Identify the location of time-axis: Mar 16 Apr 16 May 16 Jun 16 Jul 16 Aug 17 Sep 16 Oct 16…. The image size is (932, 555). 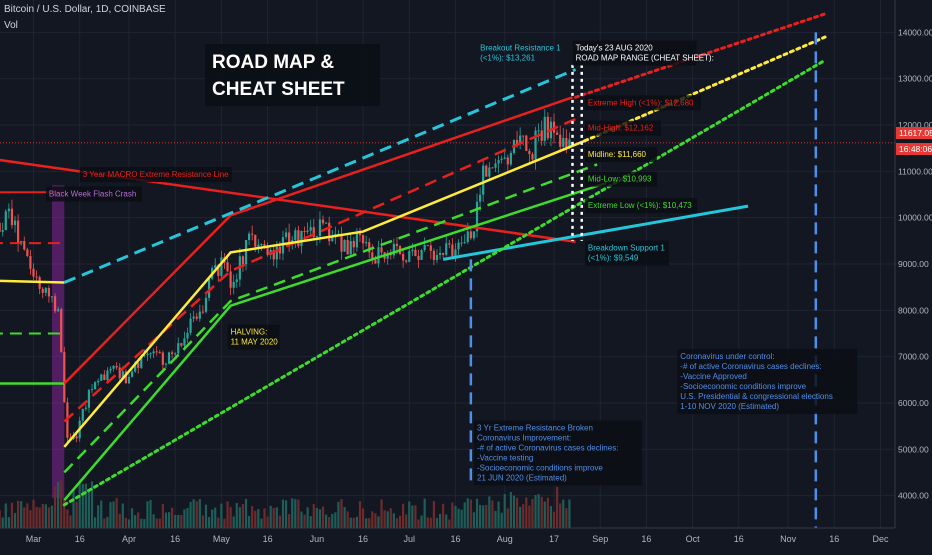
(466, 538).